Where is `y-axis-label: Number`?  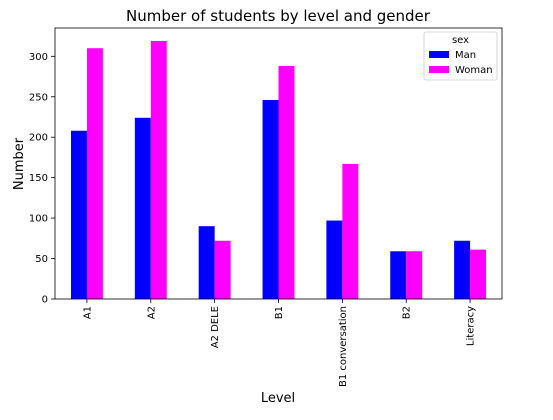 y-axis-label: Number is located at coordinates (19, 163).